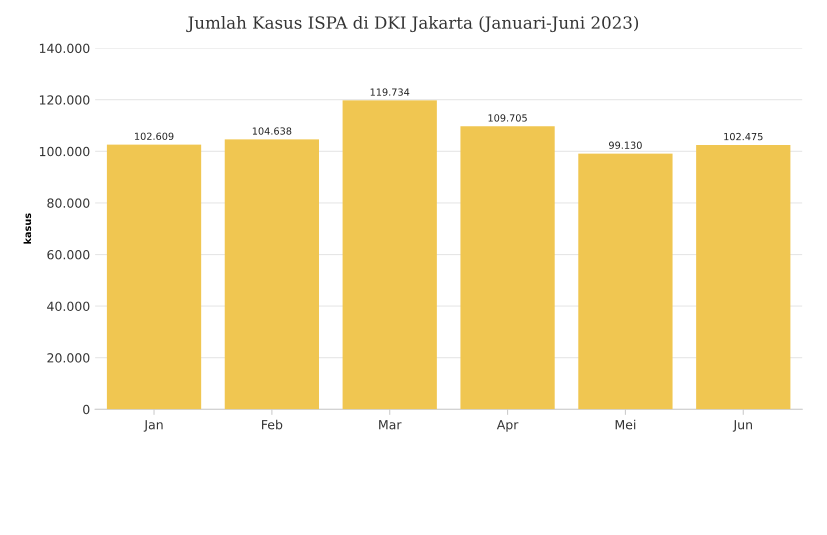 The width and height of the screenshot is (827, 535). Describe the element at coordinates (68, 307) in the screenshot. I see `y-tick-label: 40.000` at that location.